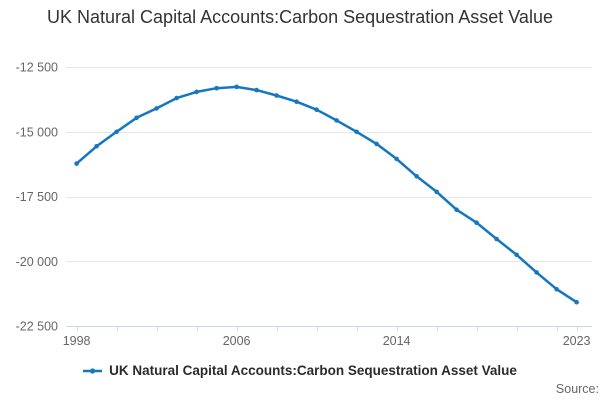  What do you see at coordinates (37, 68) in the screenshot?
I see `y-axis-tick-label: -12 500` at bounding box center [37, 68].